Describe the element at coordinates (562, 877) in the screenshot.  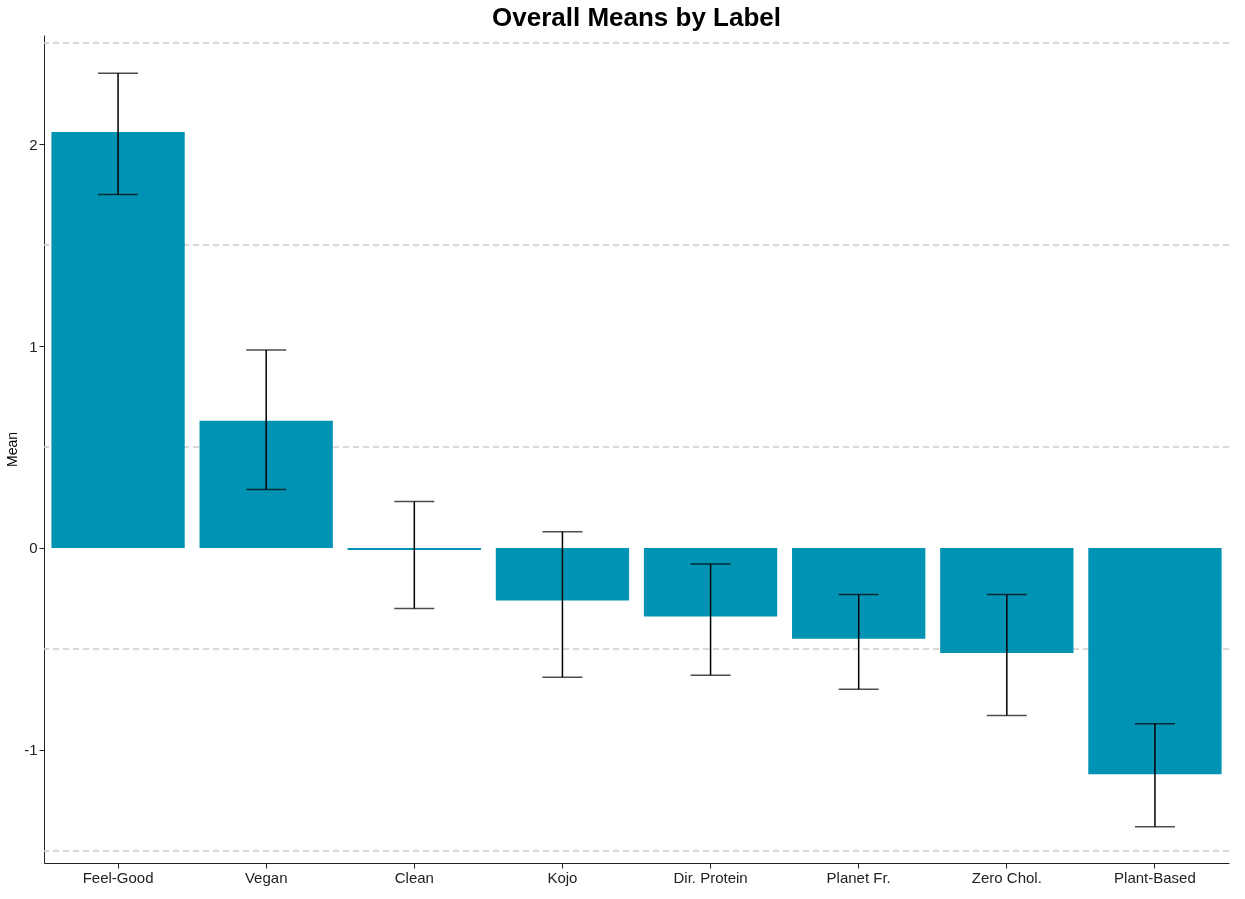
I see `x-tick-label: Kojo` at that location.